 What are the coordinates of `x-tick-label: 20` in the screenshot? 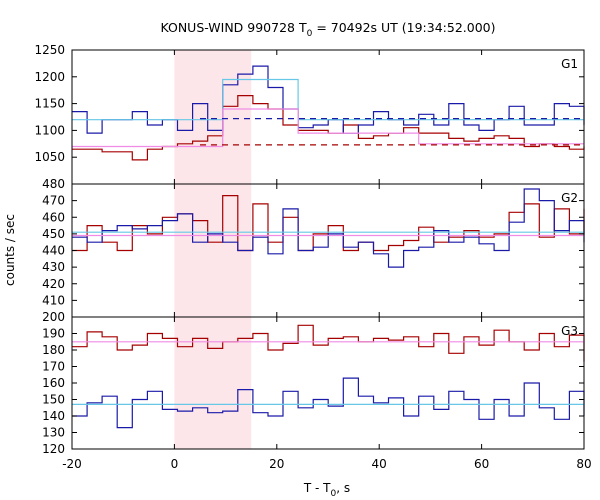 It's located at (276, 464).